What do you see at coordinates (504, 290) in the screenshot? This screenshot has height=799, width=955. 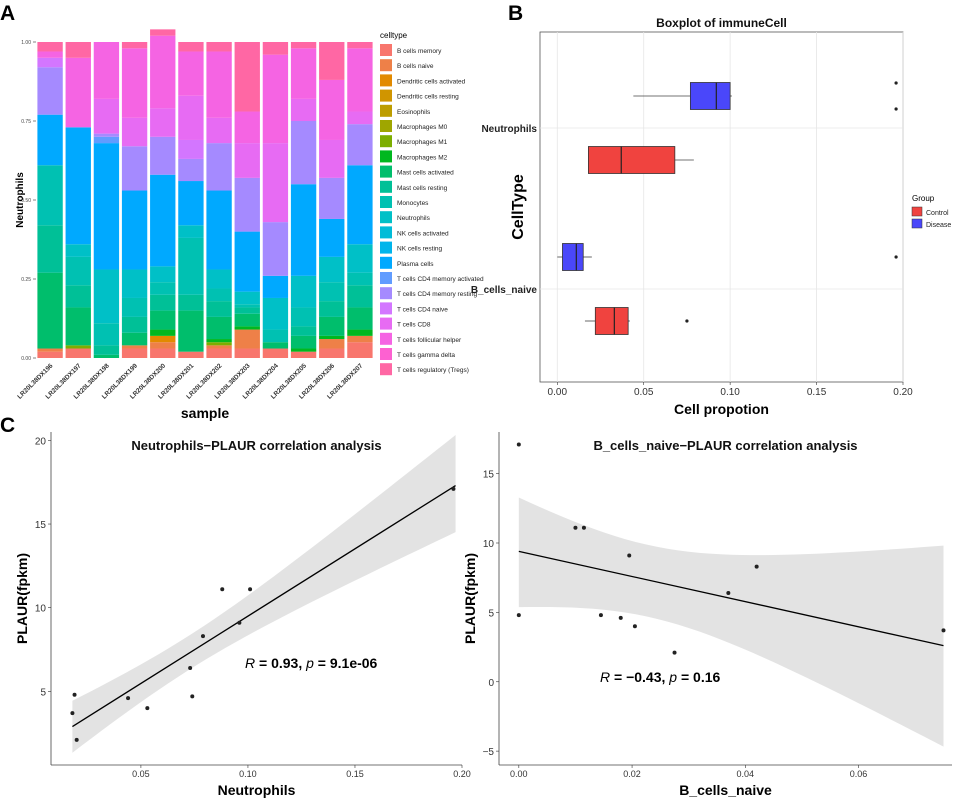 I see `y-tick-label-b-cells-naive: B_cells_naive` at bounding box center [504, 290].